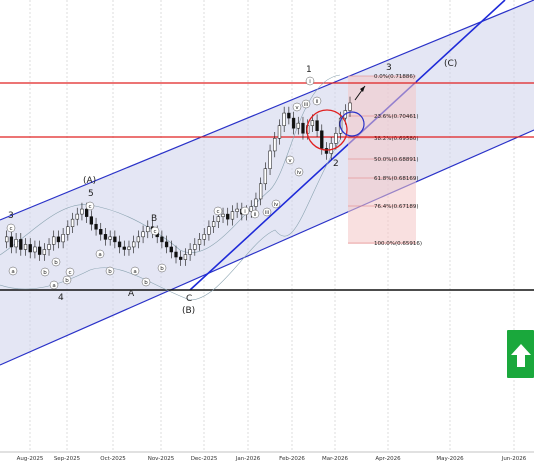  Describe the element at coordinates (394, 77) in the screenshot. I see `fib-level-label: 0.0%(0.71886)` at that location.